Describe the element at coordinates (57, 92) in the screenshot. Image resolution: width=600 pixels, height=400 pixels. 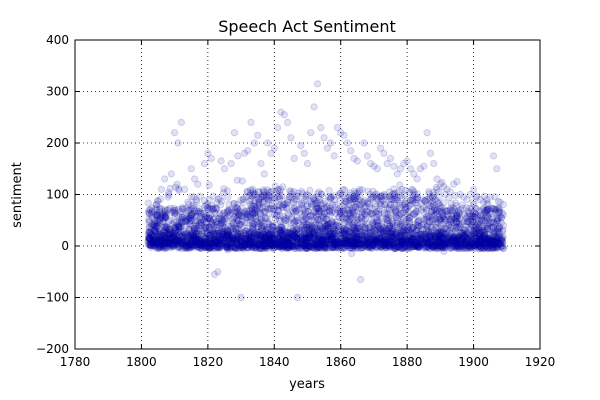
I see `y-tick-label: 300` at that location.